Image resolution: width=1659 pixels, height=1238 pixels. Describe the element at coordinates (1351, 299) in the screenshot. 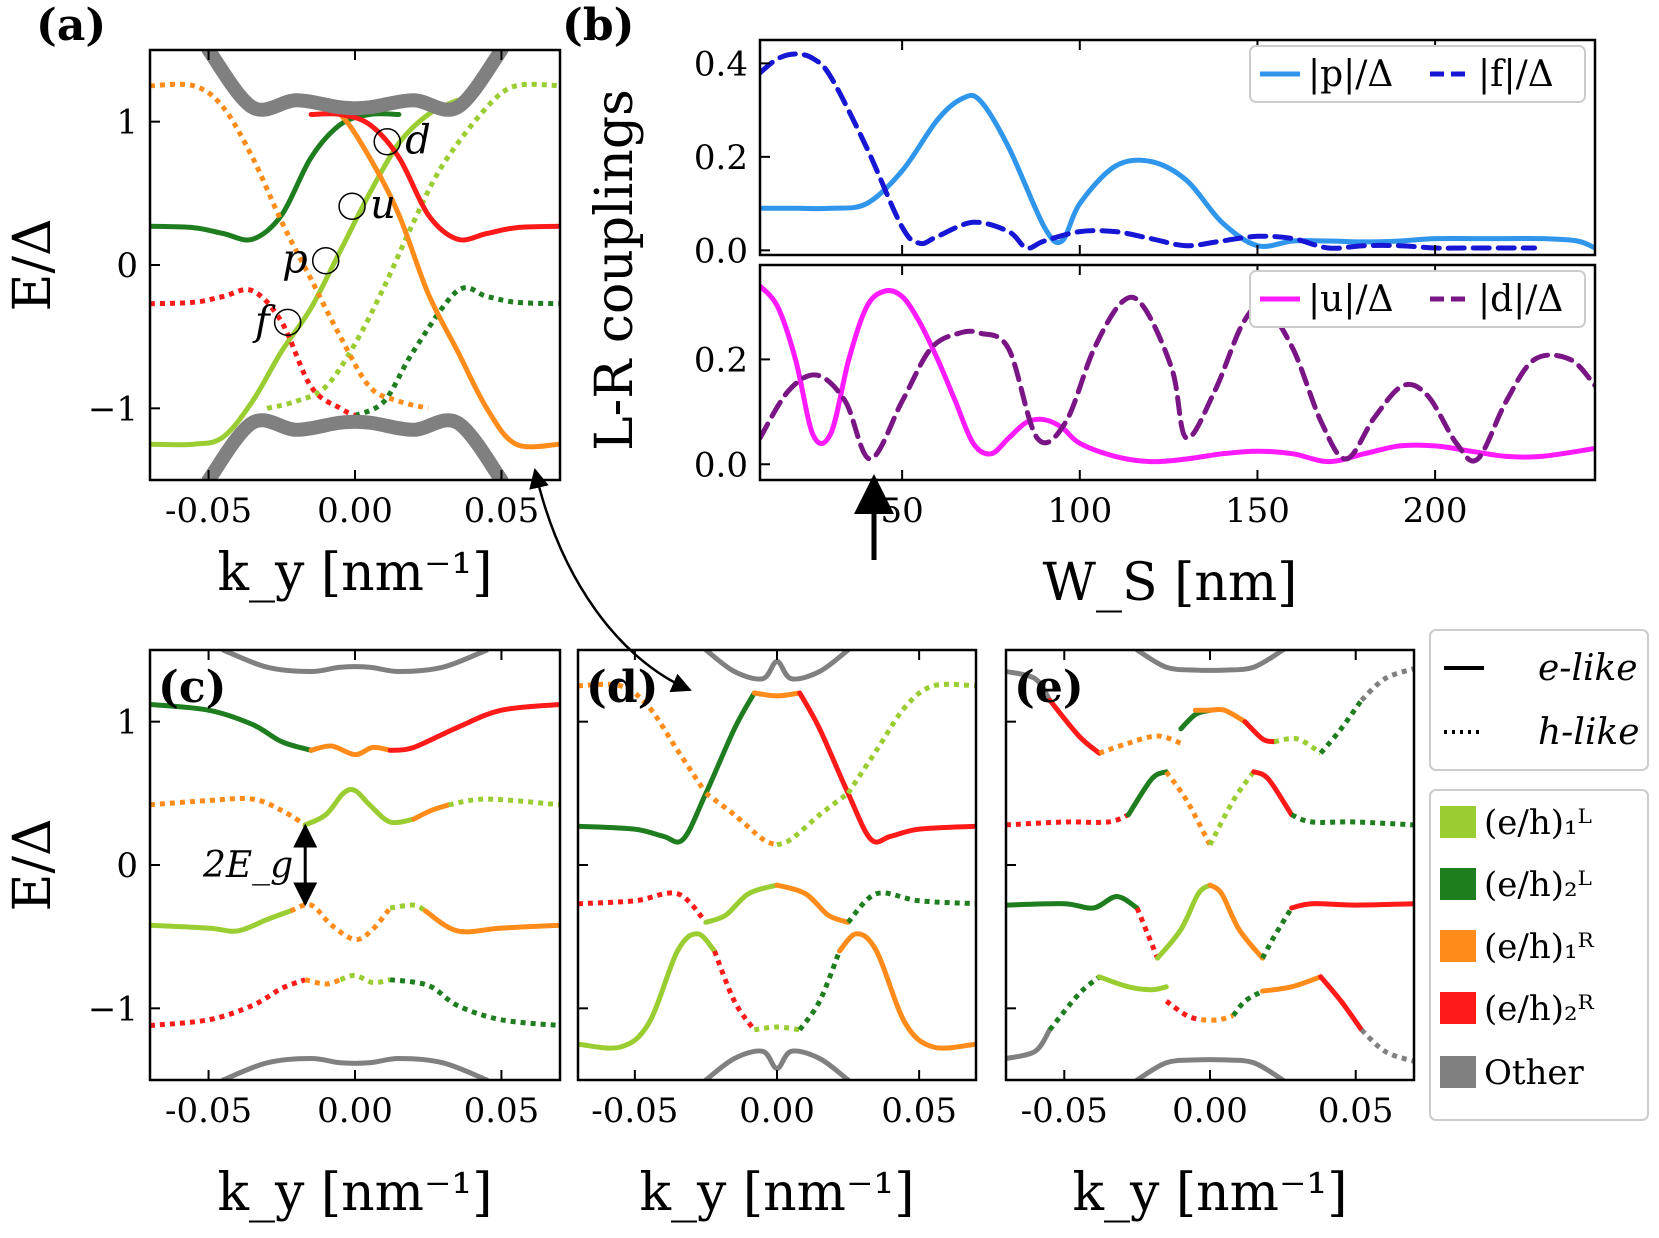

I see `legend-label-b_bottom-0: |u|/Δ` at that location.